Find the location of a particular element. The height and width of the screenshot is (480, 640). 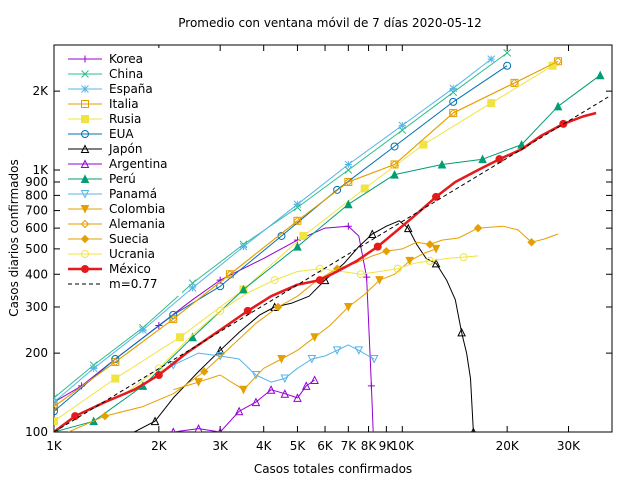

x-tick-label: 30K is located at coordinates (569, 446).